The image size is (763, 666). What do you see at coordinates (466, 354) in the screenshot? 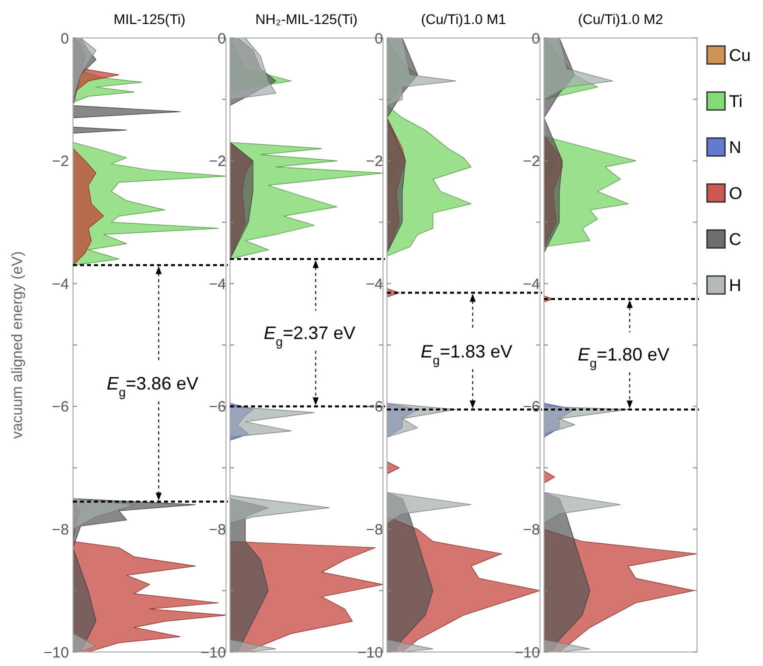
I see `annotation: E$_{g}$=1.83 eV` at bounding box center [466, 354].